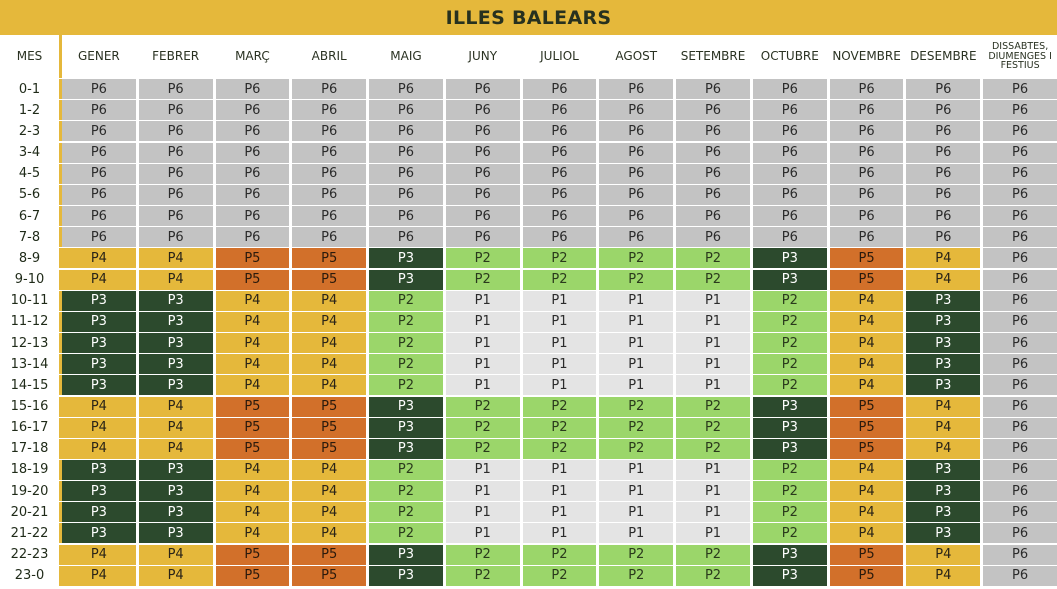  Describe the element at coordinates (31, 216) in the screenshot. I see `hour-range-label: 6-7` at that location.